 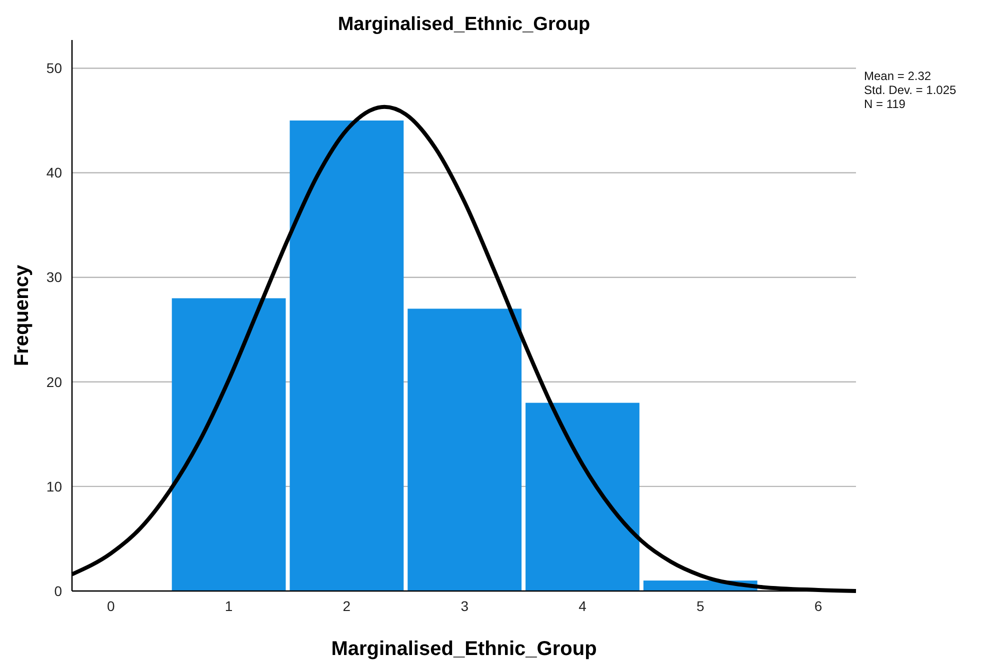 I want to click on x-tick-label: 2, so click(x=346, y=606).